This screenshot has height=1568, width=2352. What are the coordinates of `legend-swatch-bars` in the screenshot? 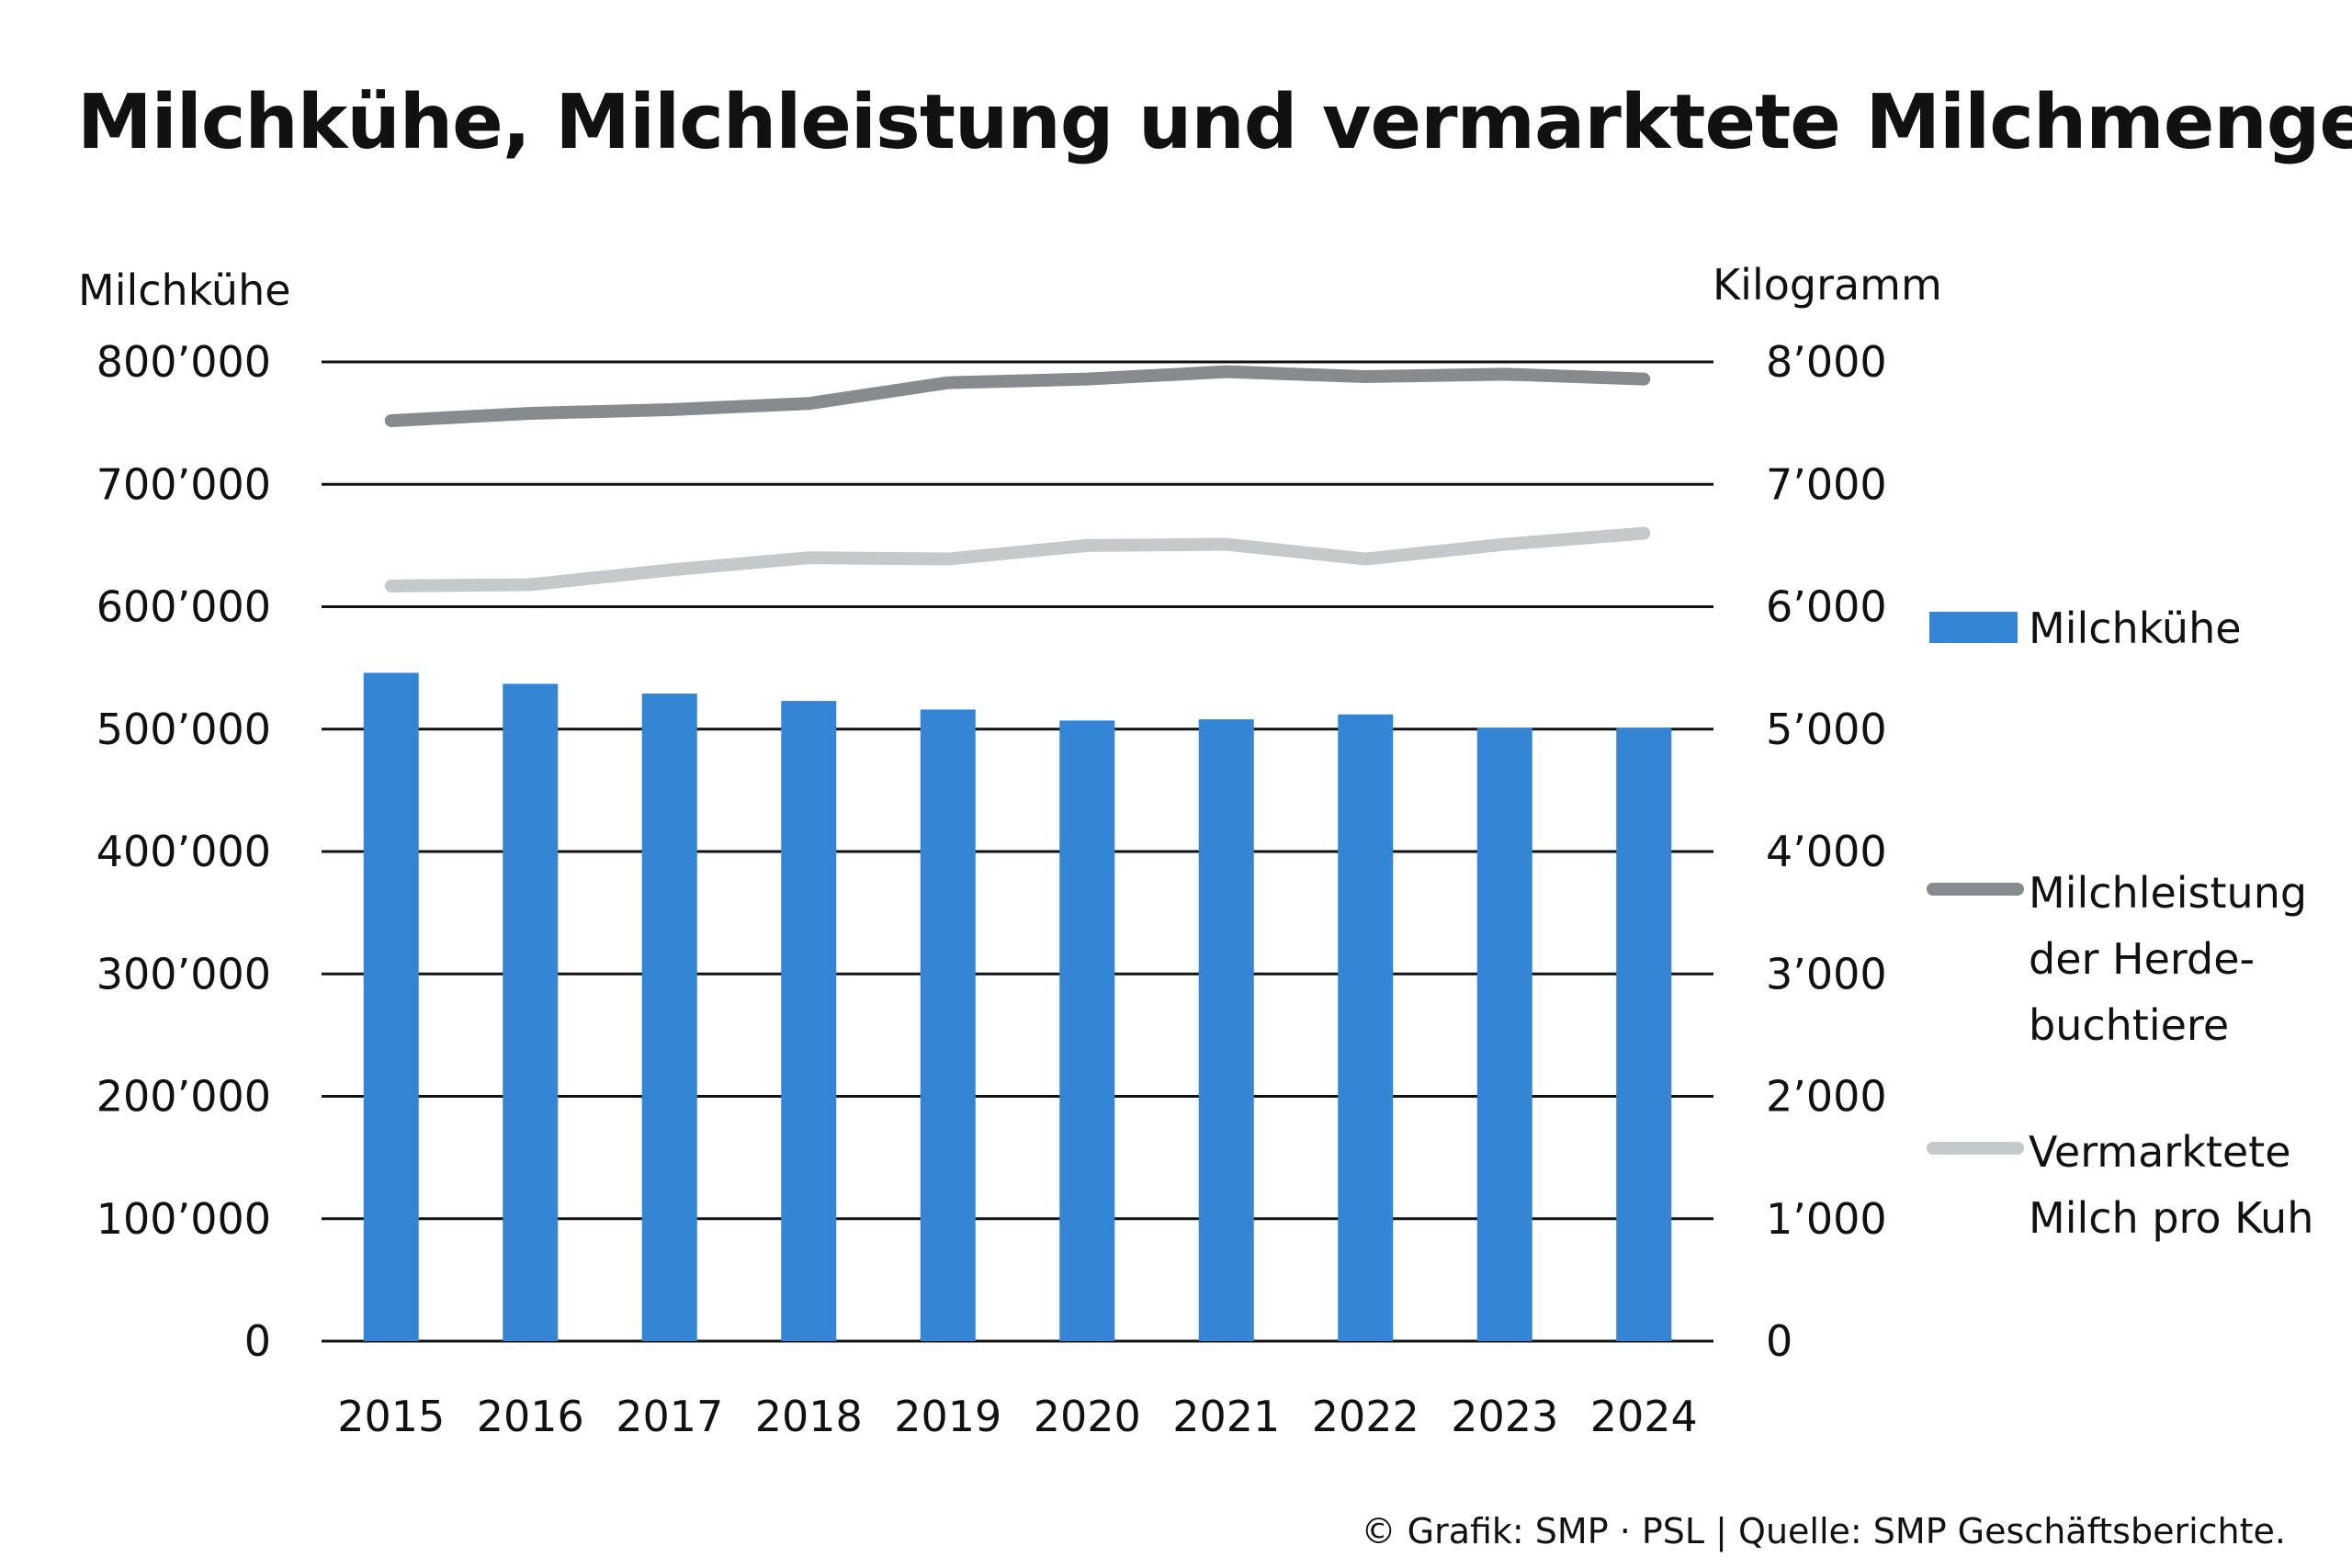 It's located at (1973, 628).